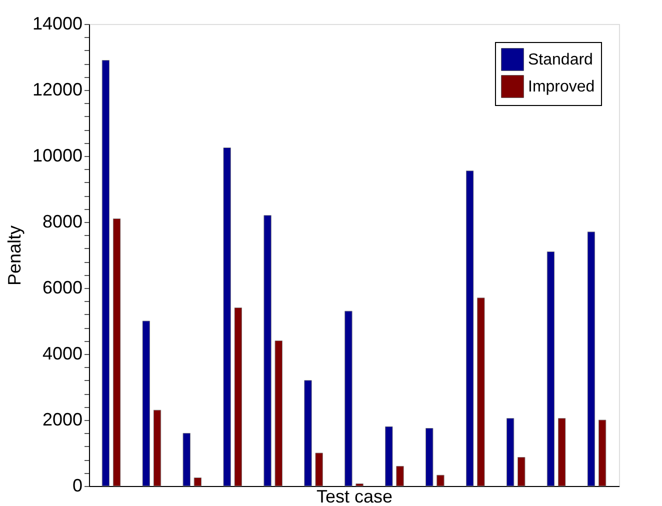 The width and height of the screenshot is (662, 506). Describe the element at coordinates (62, 420) in the screenshot. I see `y-tick-label: 2000` at that location.